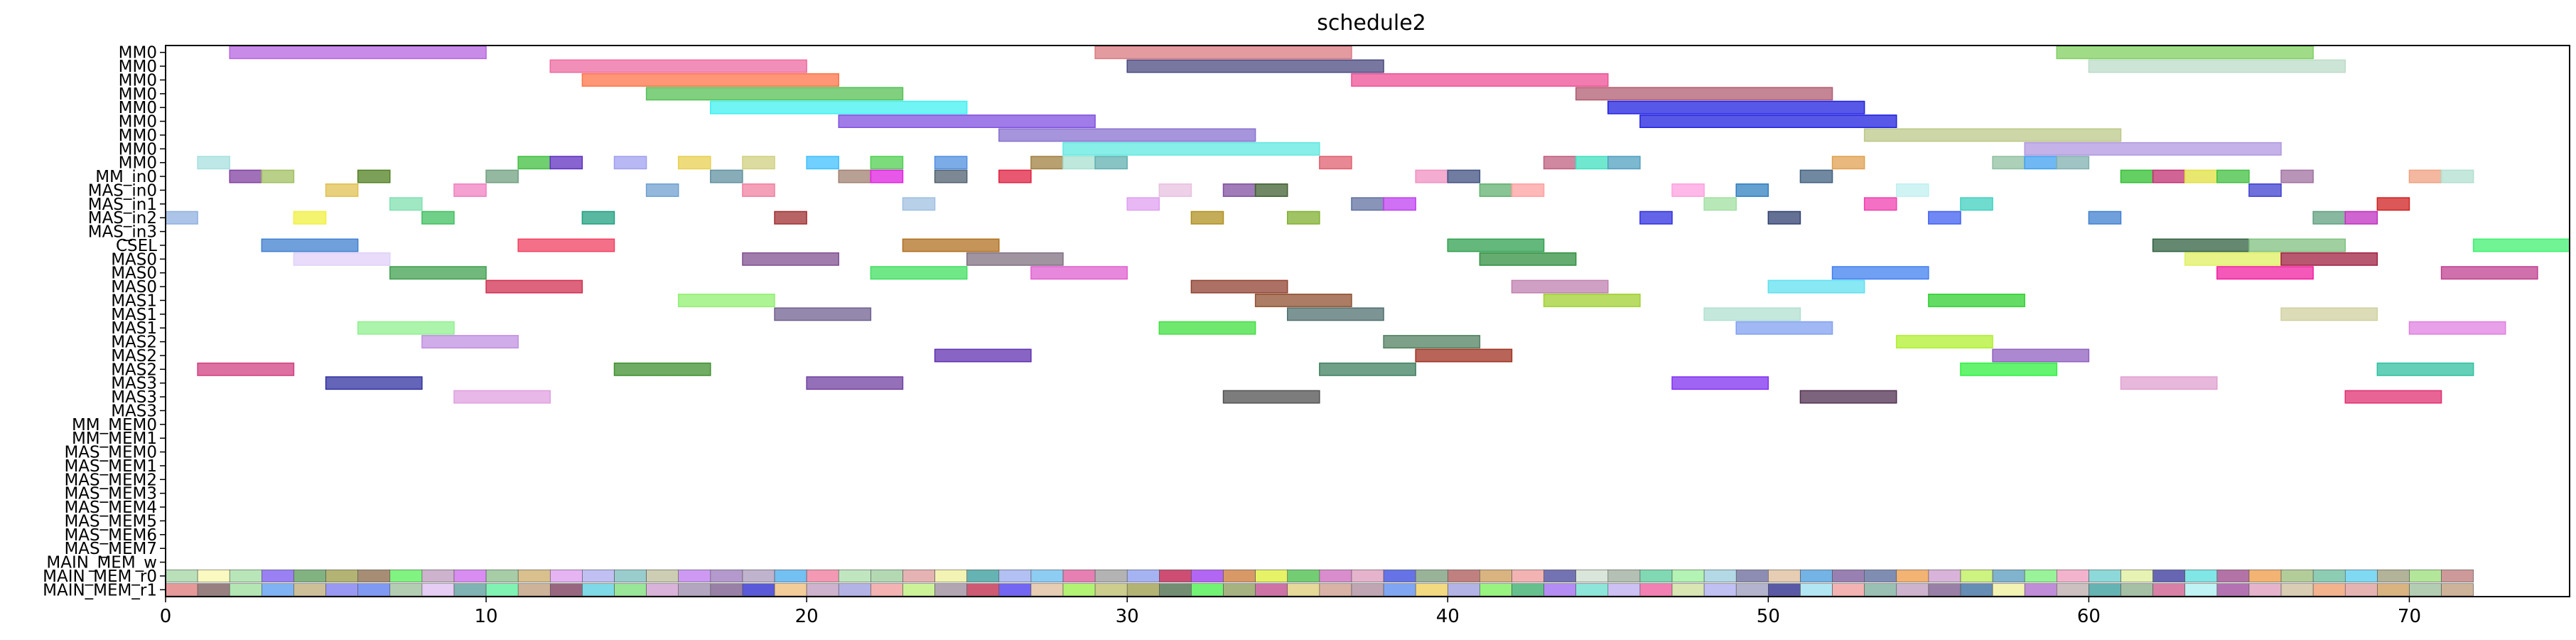  Describe the element at coordinates (100, 576) in the screenshot. I see `y-tick-label-38: MAIN_MEM_r0` at that location.